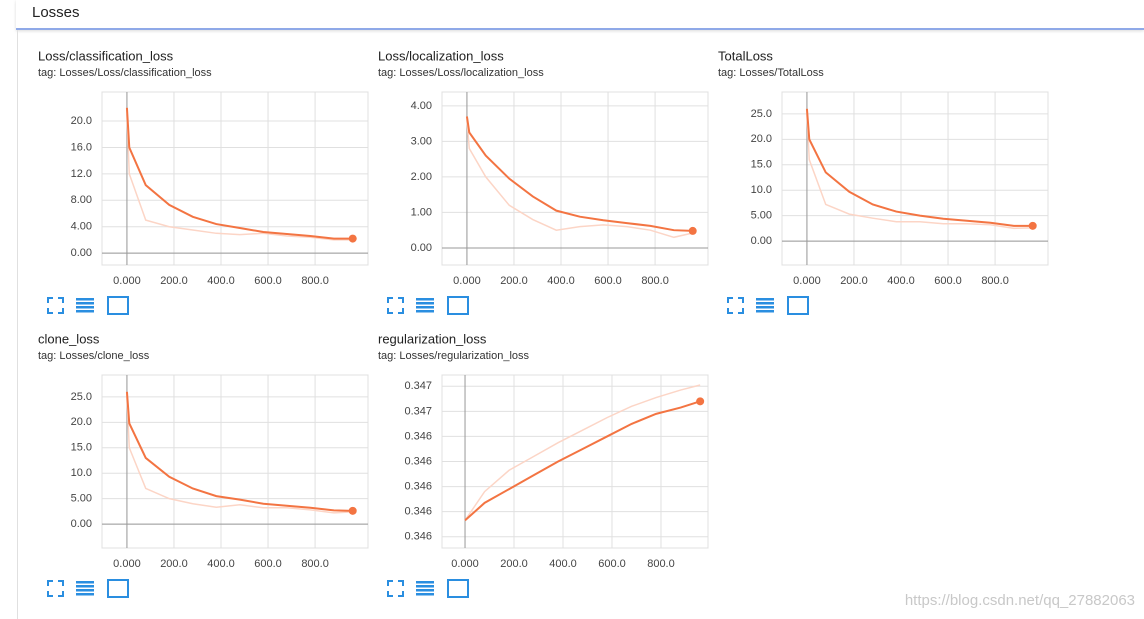  Describe the element at coordinates (580, 15) in the screenshot. I see `header: Losses` at that location.